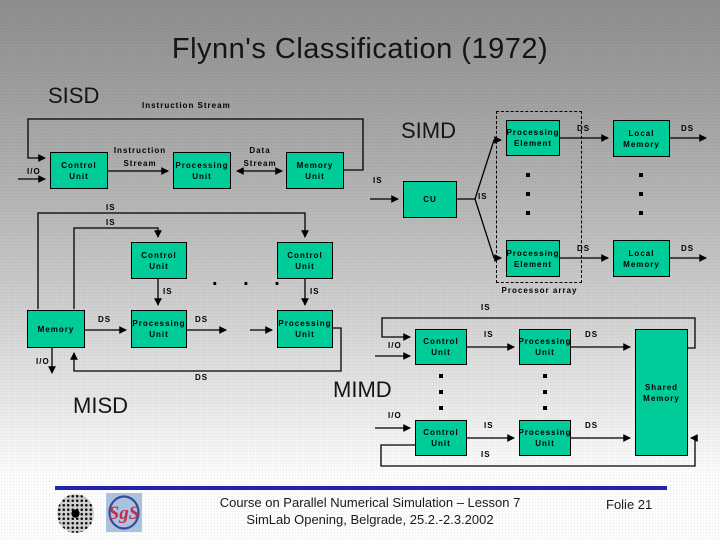 This screenshot has height=540, width=720. I want to click on box-label: CU, so click(430, 199).